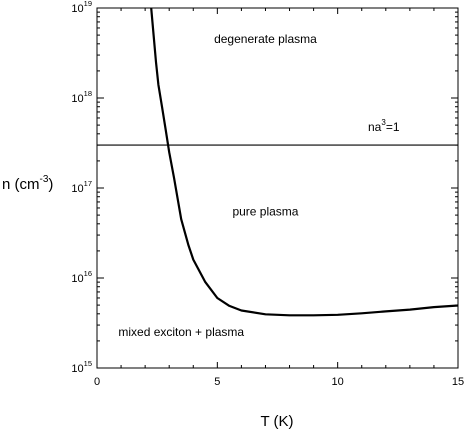  I want to click on y-axis-label-base: n (cm, so click(21, 184).